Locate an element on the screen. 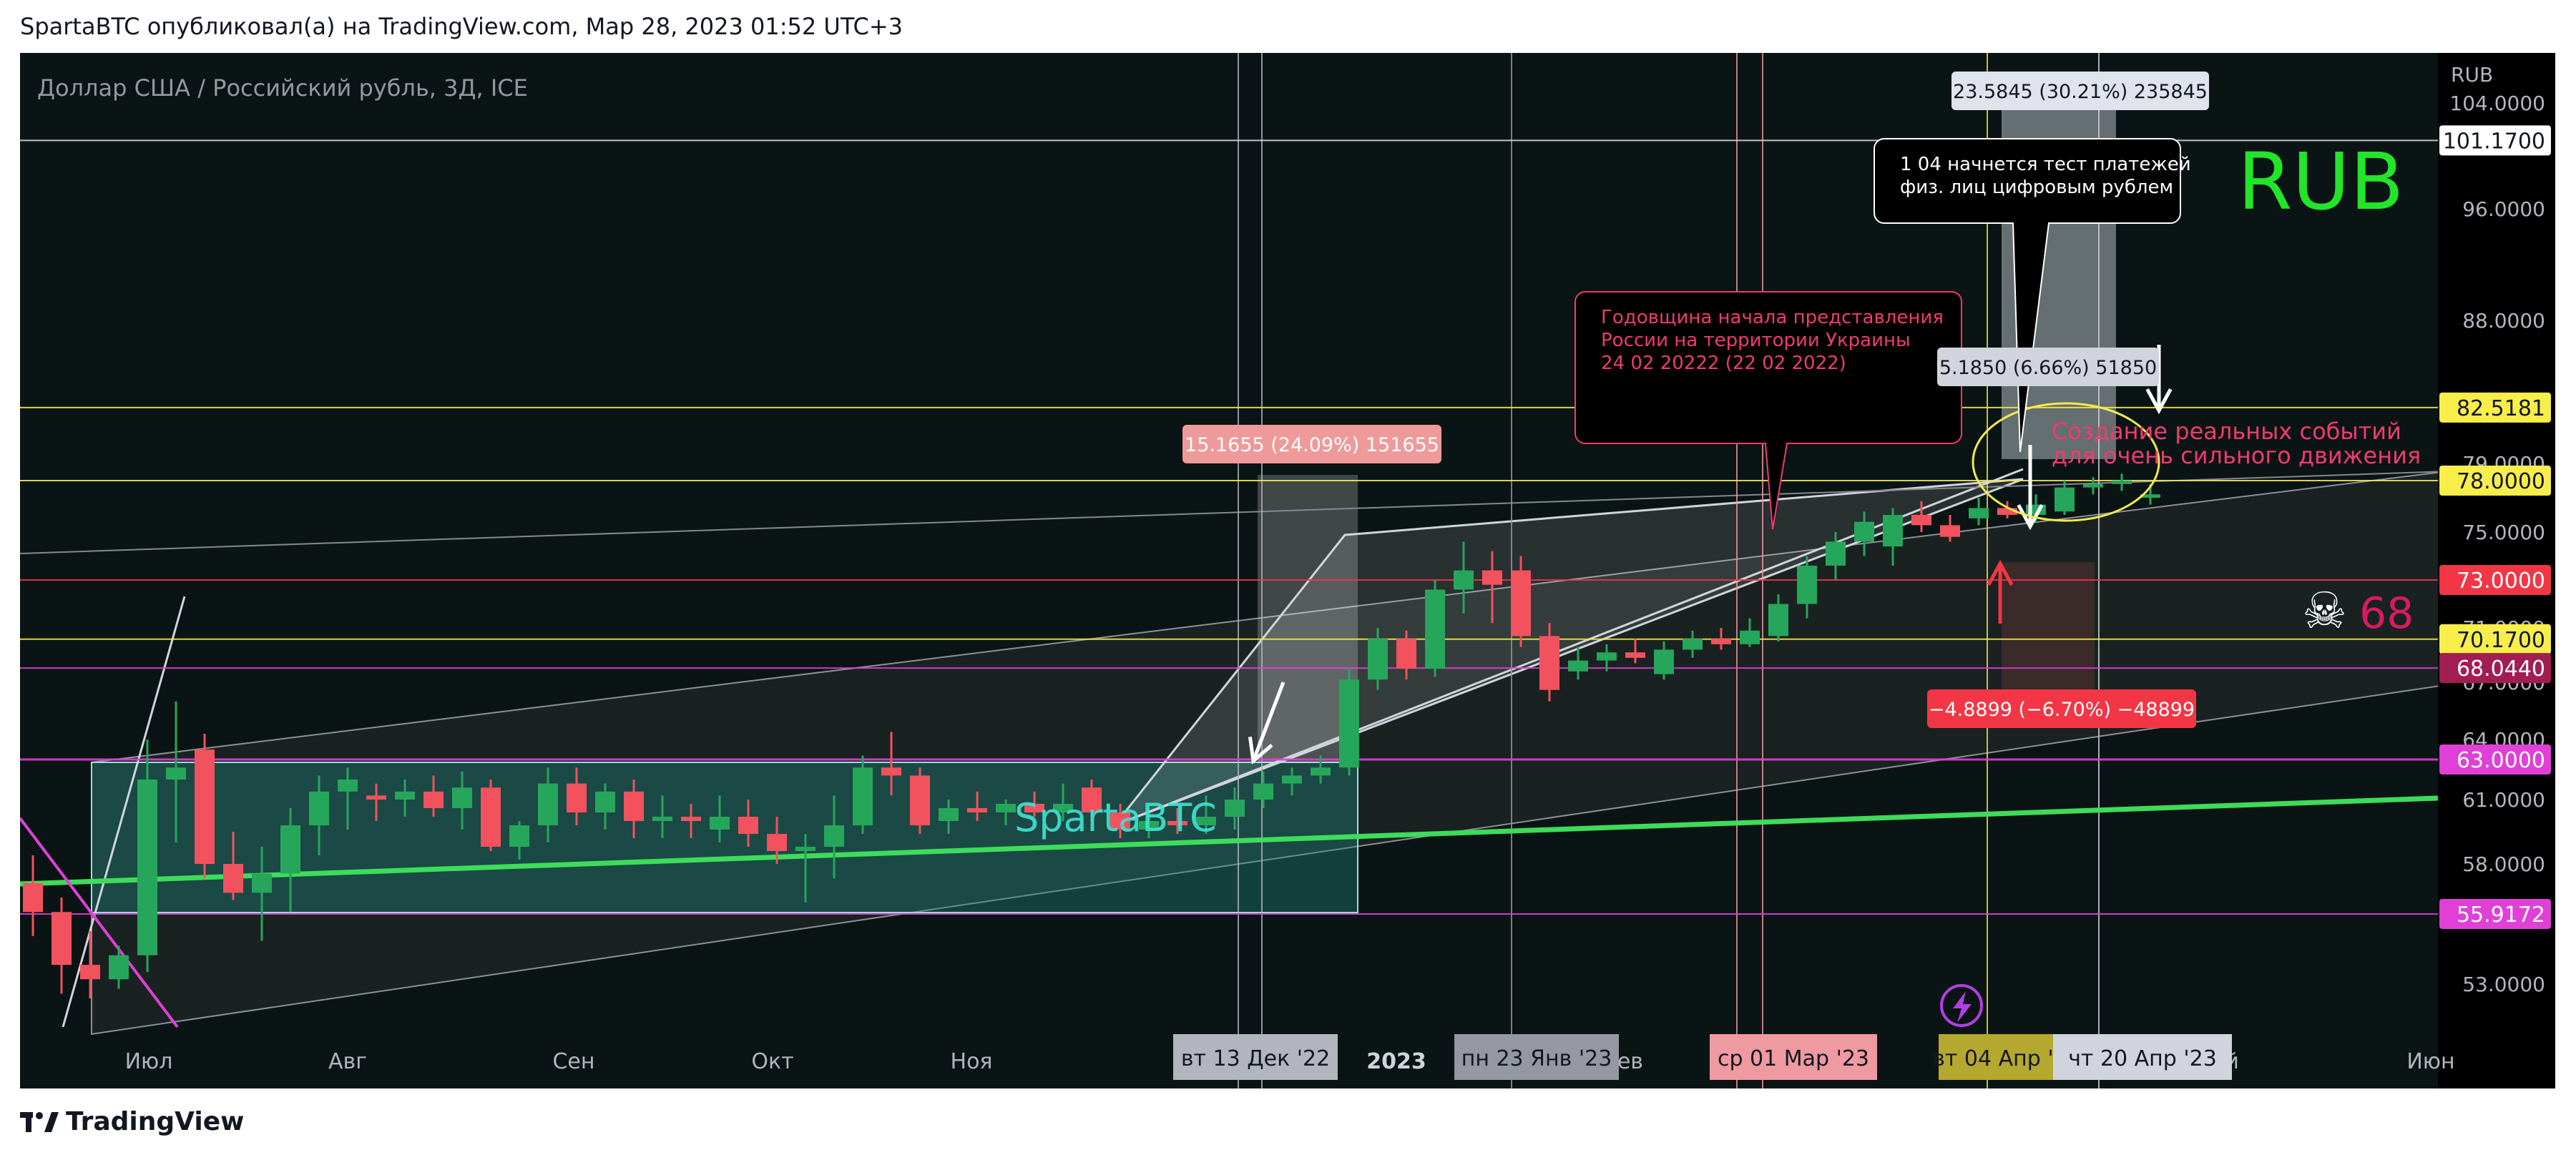  watermark-text: SpartaBTC is located at coordinates (1115, 817).